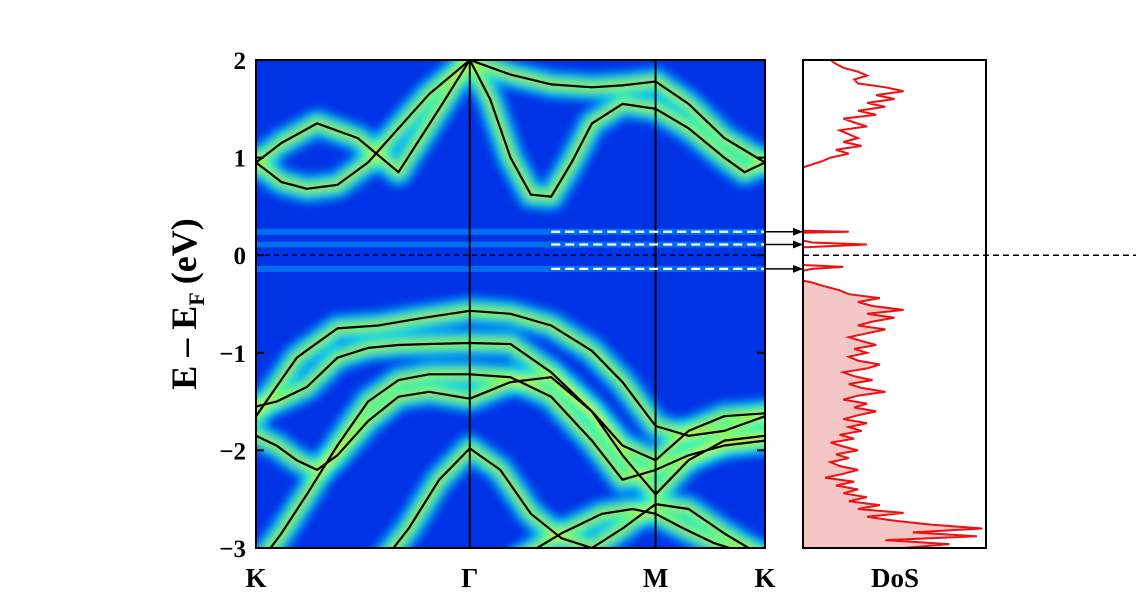 Image resolution: width=1140 pixels, height=600 pixels. What do you see at coordinates (562, 304) in the screenshot?
I see `high-symmetry-lines` at bounding box center [562, 304].